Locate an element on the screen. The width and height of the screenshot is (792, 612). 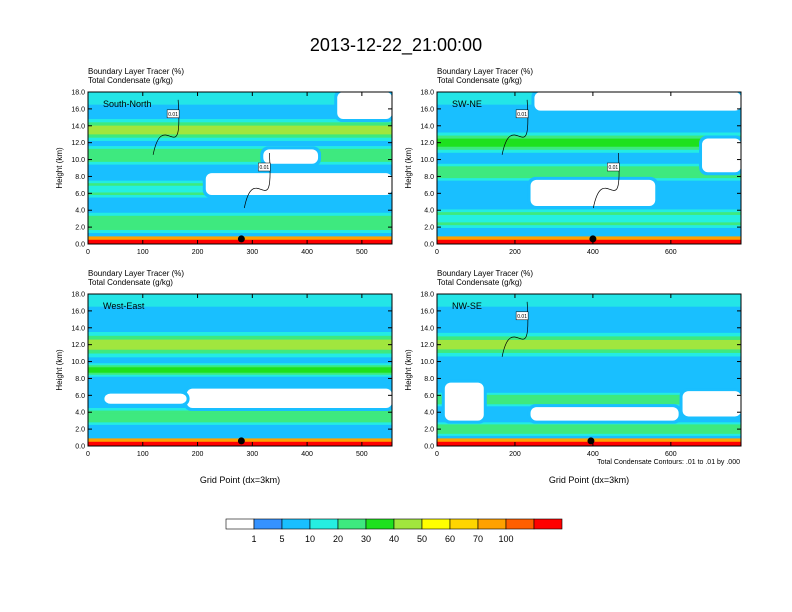
panel-label: SW-NE is located at coordinates (467, 104).